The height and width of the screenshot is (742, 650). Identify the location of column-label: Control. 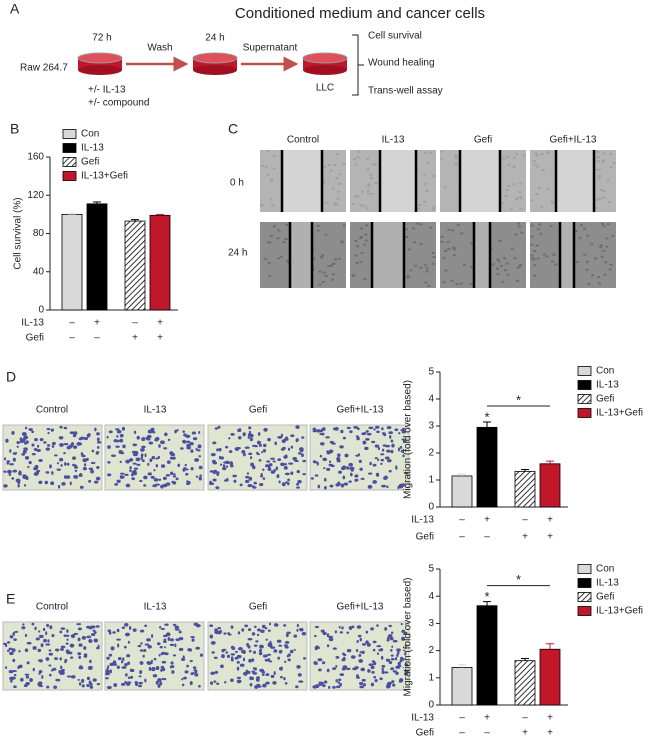
(52, 410).